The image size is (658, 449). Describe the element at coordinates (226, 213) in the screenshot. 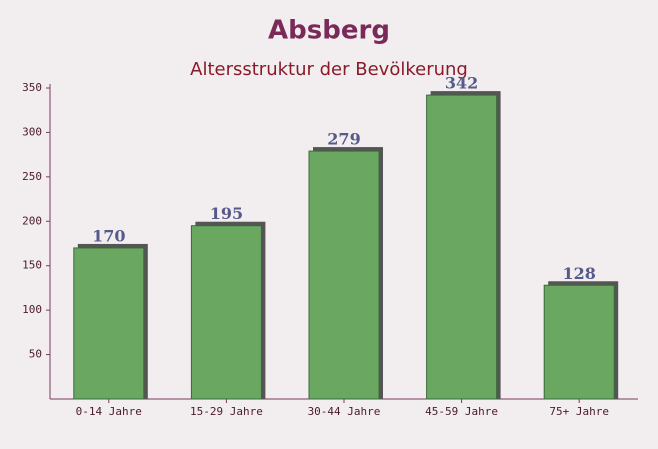

I see `value-label: 195` at that location.